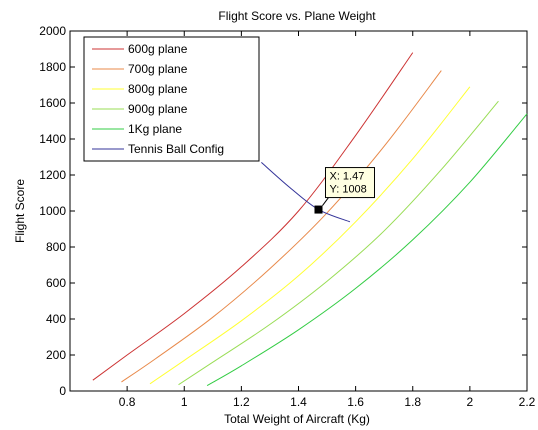 This screenshot has height=430, width=538. Describe the element at coordinates (56, 247) in the screenshot. I see `y-tick-label: 800` at that location.